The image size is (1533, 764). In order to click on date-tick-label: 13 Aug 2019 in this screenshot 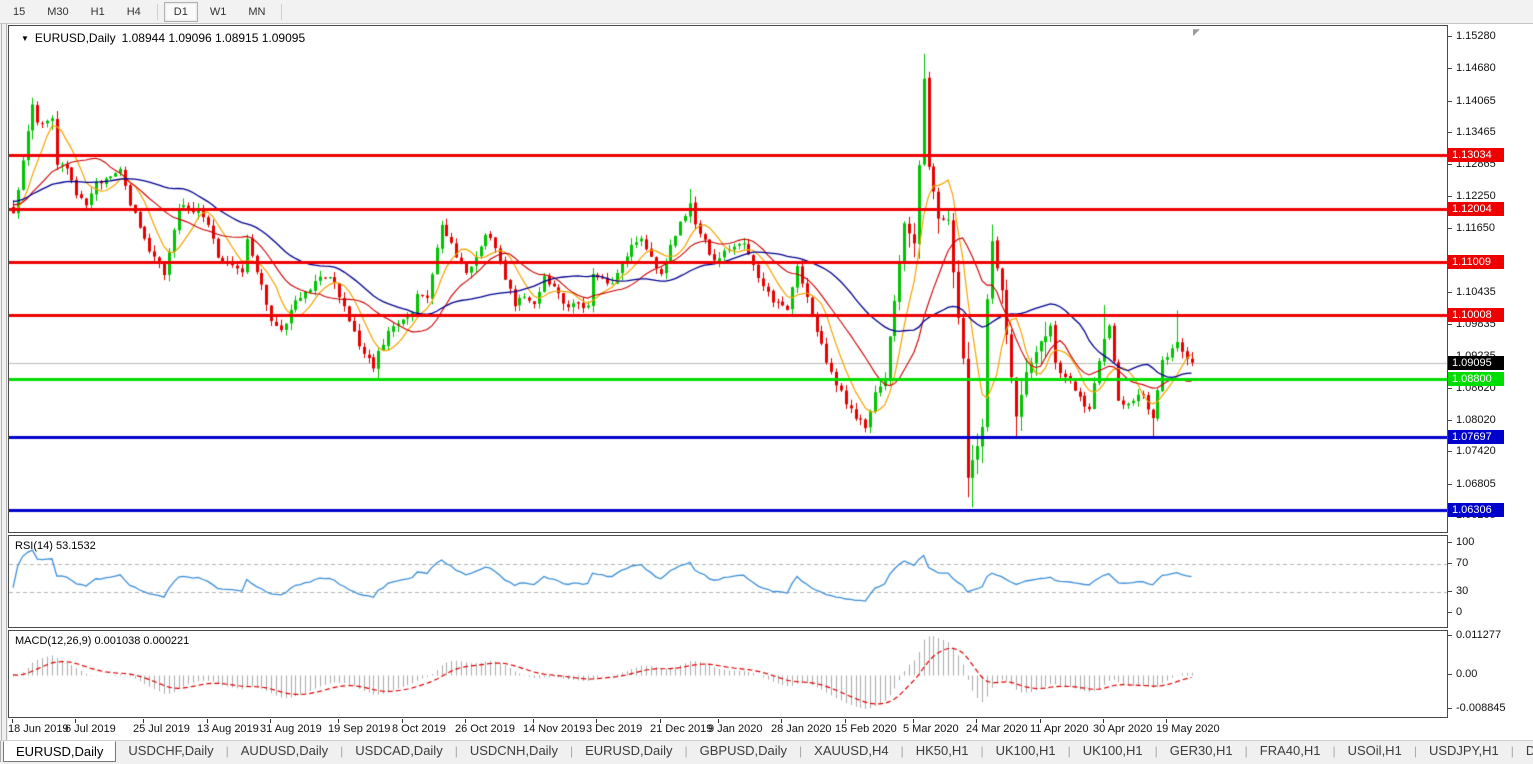, I will do `click(228, 729)`.